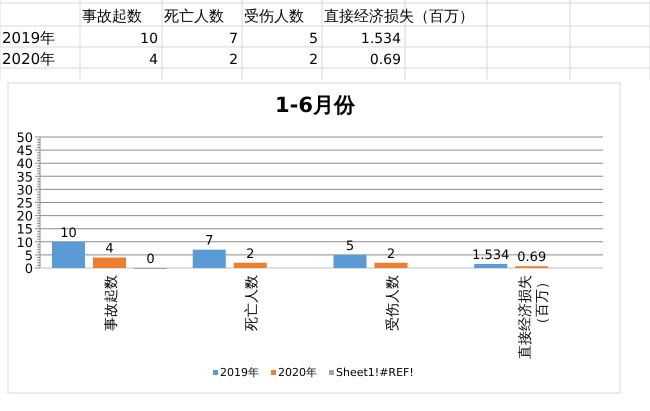 This screenshot has width=650, height=411. What do you see at coordinates (252, 303) in the screenshot?
I see `x-tick-label: 死亡人数` at bounding box center [252, 303].